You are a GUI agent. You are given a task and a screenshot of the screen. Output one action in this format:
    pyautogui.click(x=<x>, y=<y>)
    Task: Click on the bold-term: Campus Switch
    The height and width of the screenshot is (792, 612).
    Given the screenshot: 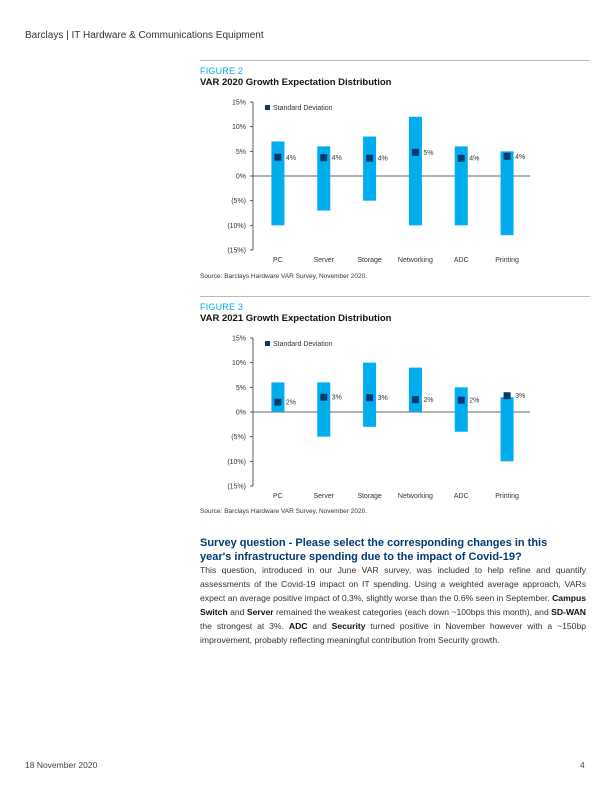 What is the action you would take?
    pyautogui.click(x=393, y=605)
    